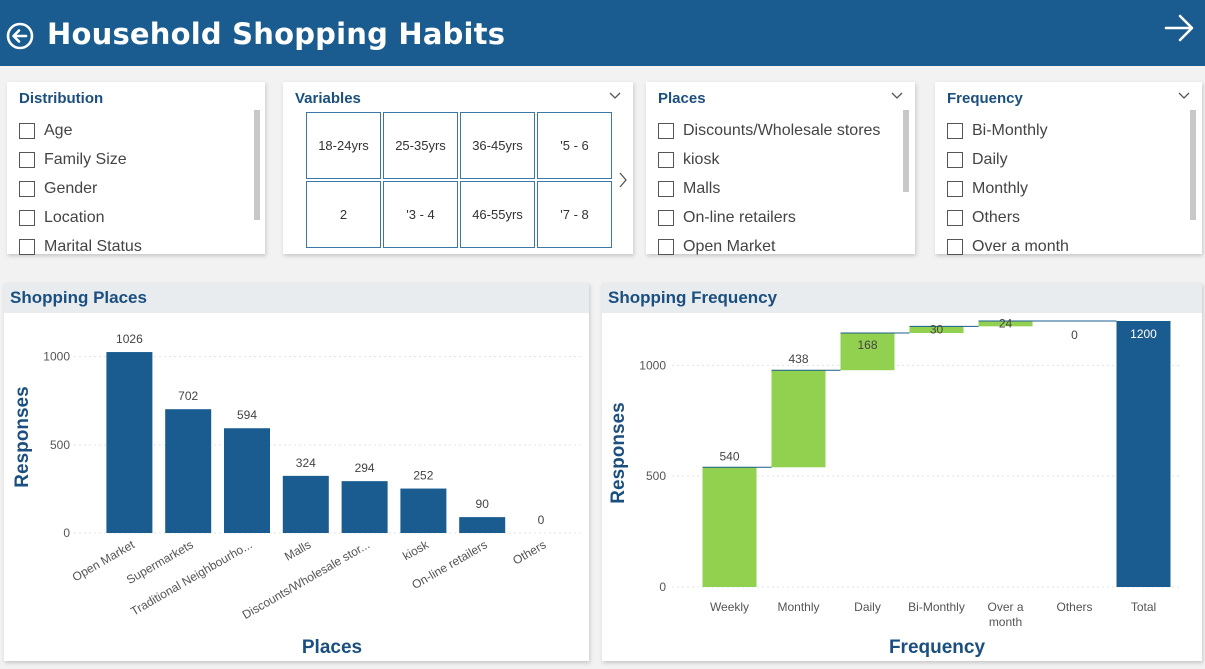  What do you see at coordinates (798, 359) in the screenshot?
I see `data-label: 438` at bounding box center [798, 359].